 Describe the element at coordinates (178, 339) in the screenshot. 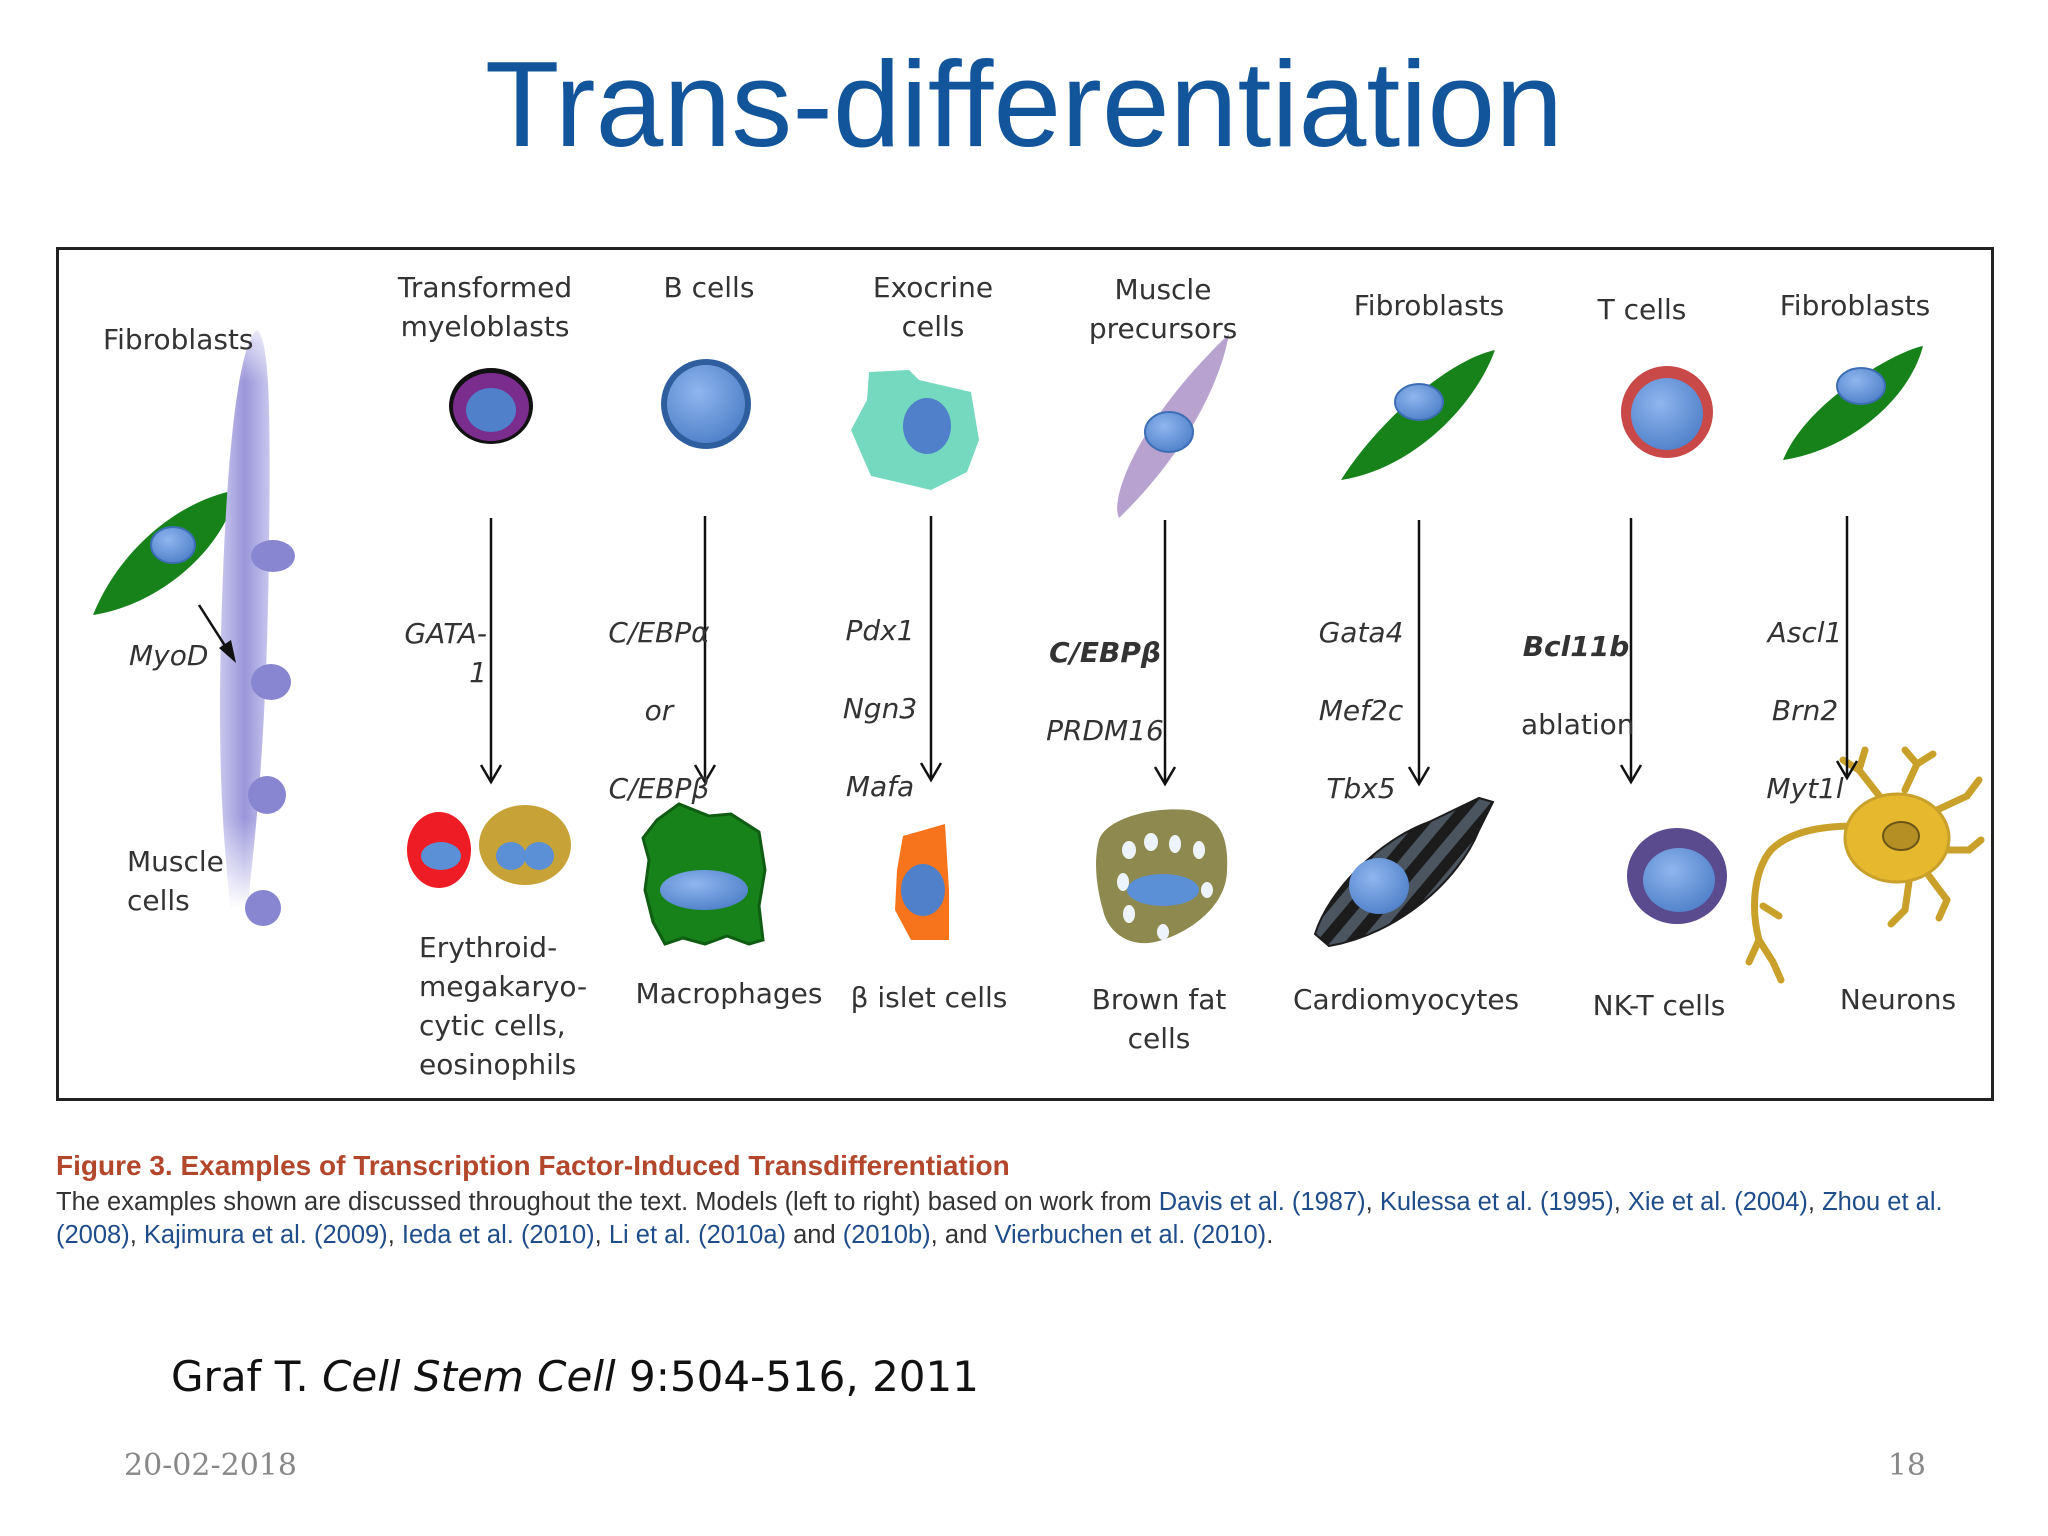

I see `source-label-fibroblasts-1: Fibroblasts` at that location.